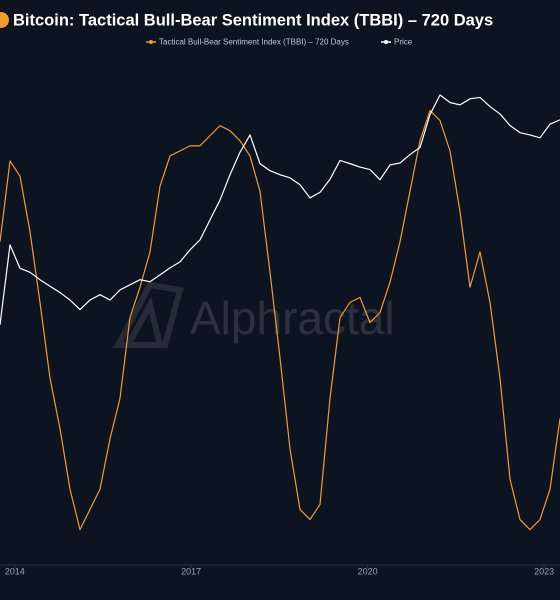 Image resolution: width=560 pixels, height=600 pixels. What do you see at coordinates (292, 318) in the screenshot?
I see `watermark: Alphractal` at bounding box center [292, 318].